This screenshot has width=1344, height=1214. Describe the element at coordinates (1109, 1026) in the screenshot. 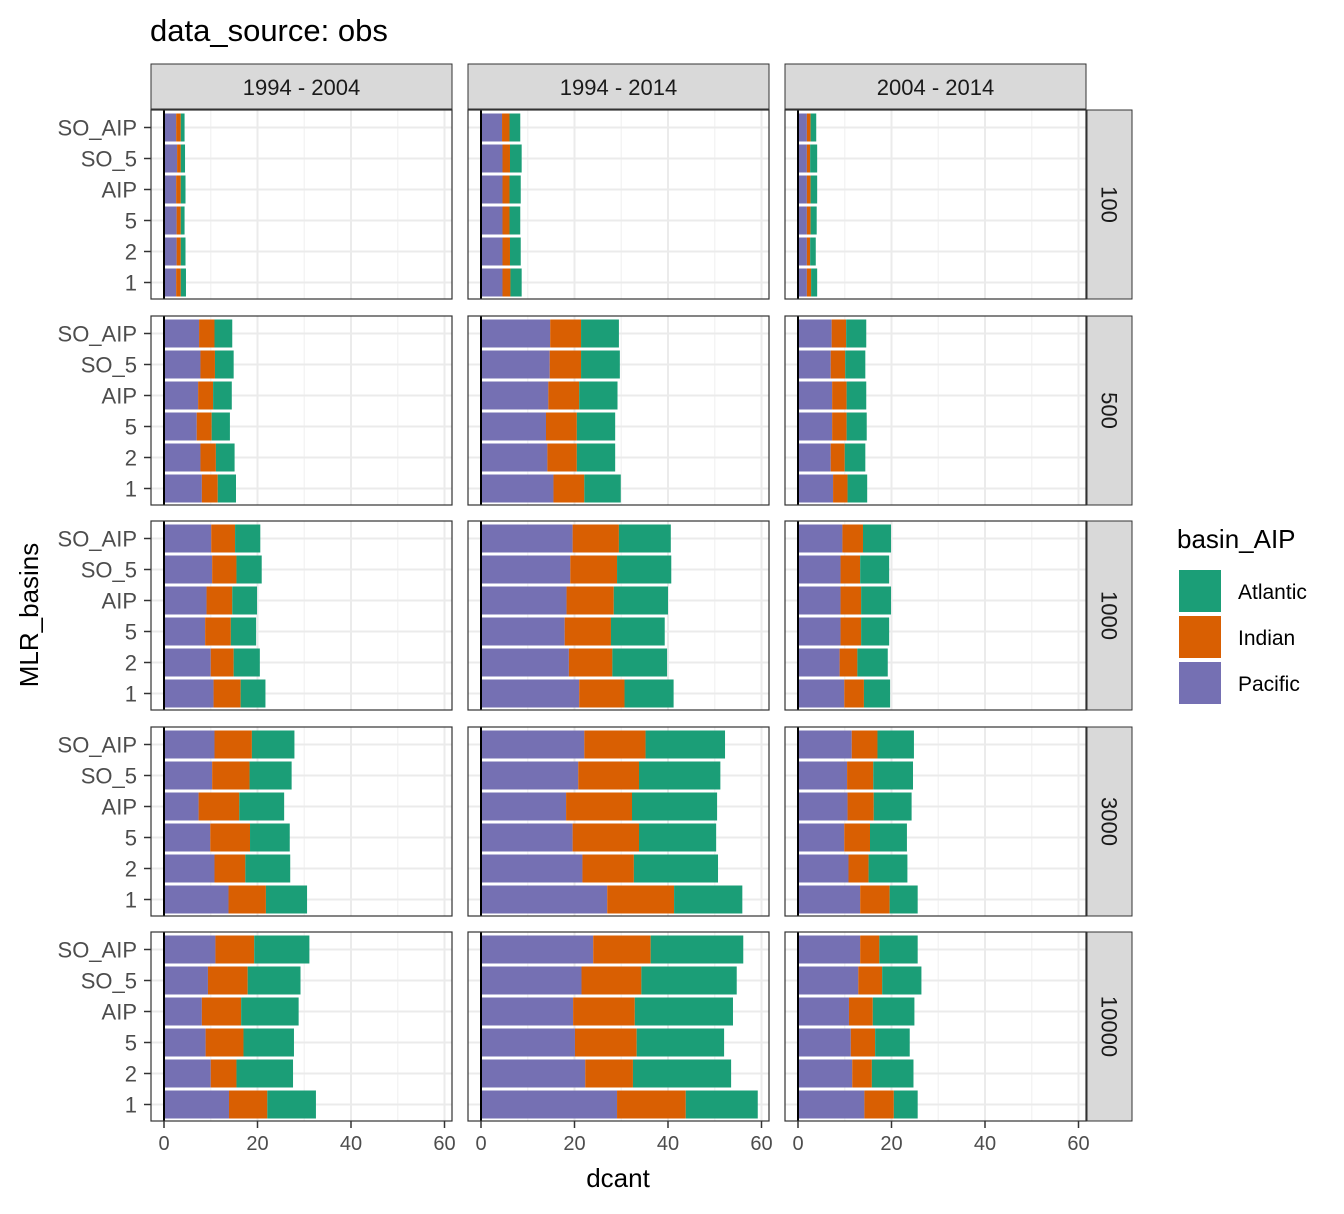

I see `row-strip` at that location.